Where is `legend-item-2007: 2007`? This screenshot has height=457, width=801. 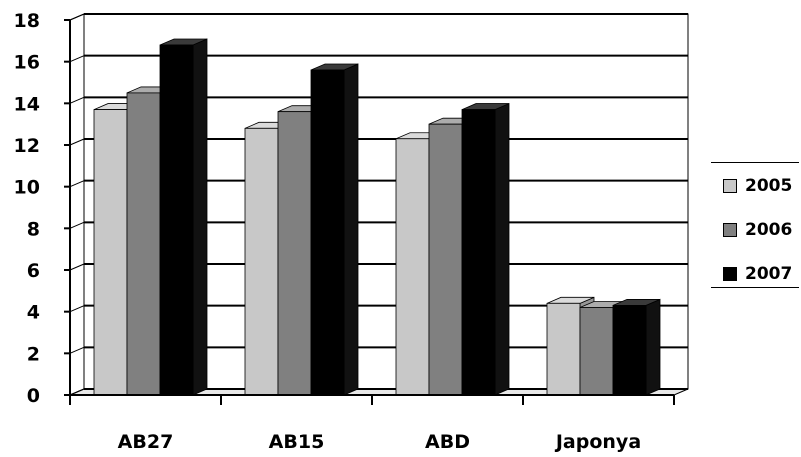 legend-item-2007: 2007 is located at coordinates (757, 274).